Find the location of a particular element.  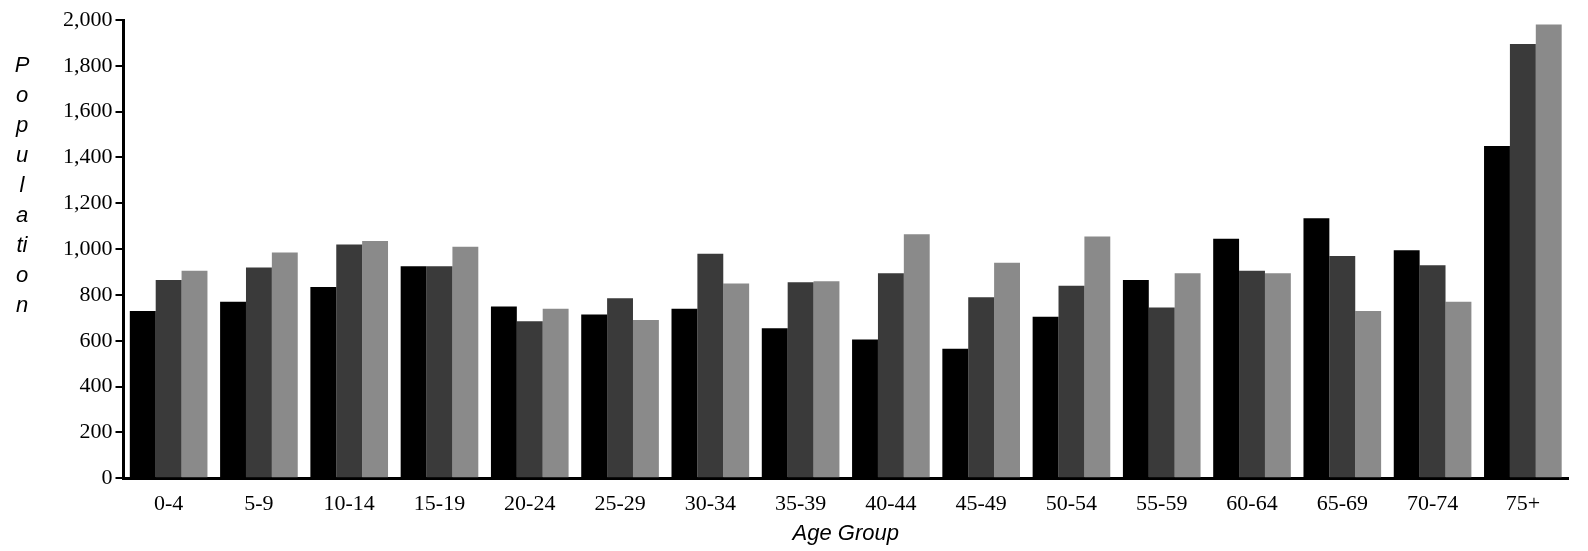

x-tick-label: 50-54 is located at coordinates (1071, 503).